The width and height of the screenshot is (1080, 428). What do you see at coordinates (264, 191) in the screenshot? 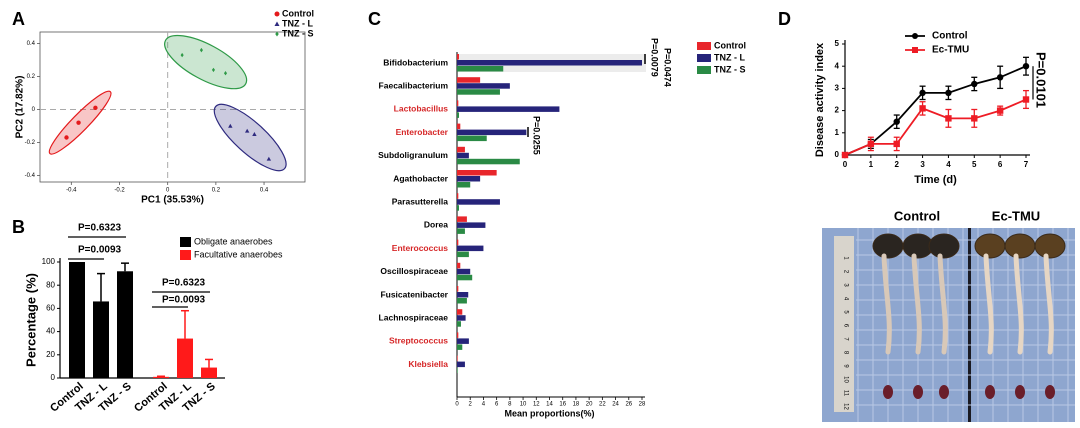
I see `x-tick-label: 0.4` at bounding box center [264, 191].